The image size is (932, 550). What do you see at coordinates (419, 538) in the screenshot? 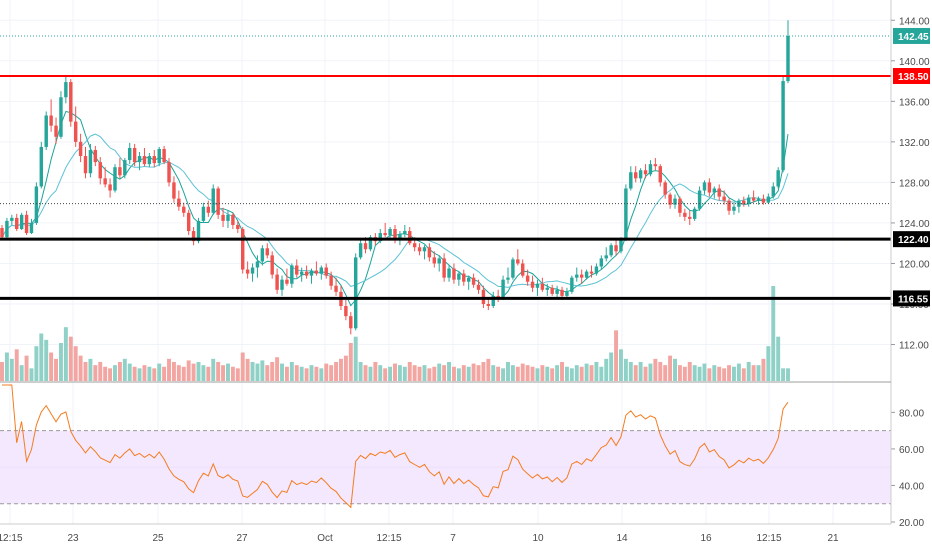
I see `time-axis: 12:15 23 25 27 Oct 12:15 7 10 14 16 12:15 21` at bounding box center [419, 538].